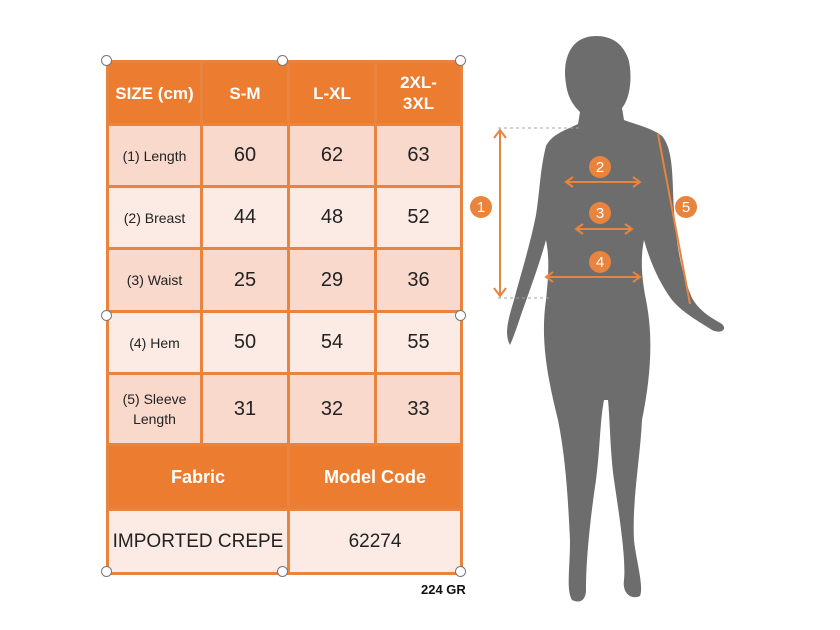  I want to click on cell: 25, so click(245, 280).